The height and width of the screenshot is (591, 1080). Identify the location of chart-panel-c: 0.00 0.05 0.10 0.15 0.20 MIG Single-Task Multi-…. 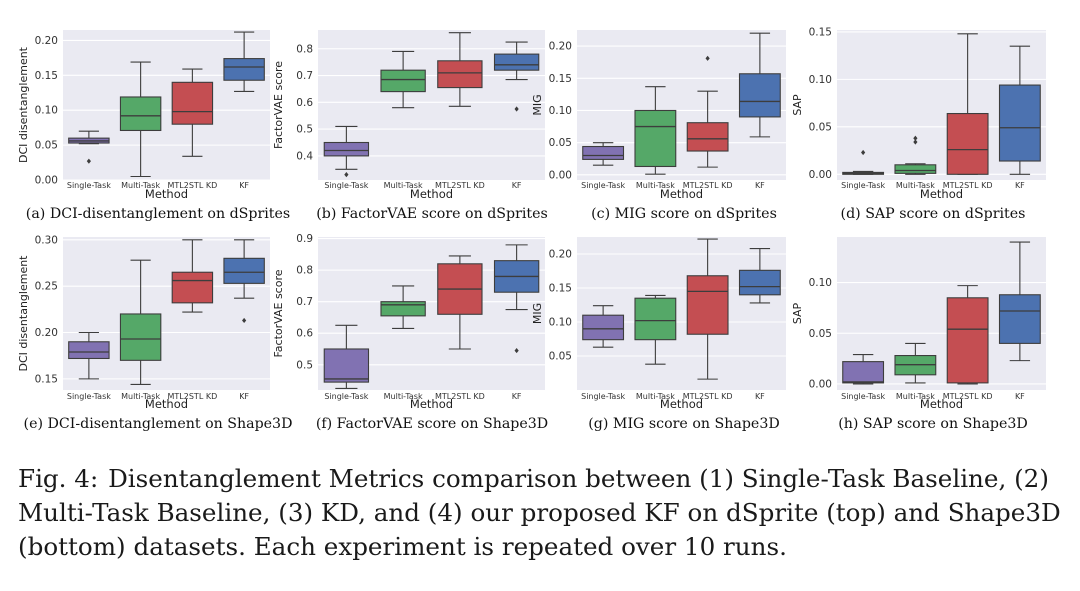
(658, 126).